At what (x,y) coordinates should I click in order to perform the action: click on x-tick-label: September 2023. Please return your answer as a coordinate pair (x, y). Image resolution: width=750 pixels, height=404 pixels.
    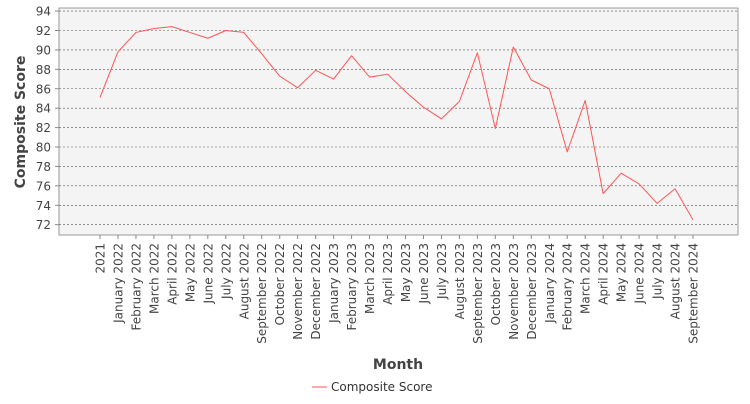
    Looking at the image, I should click on (478, 293).